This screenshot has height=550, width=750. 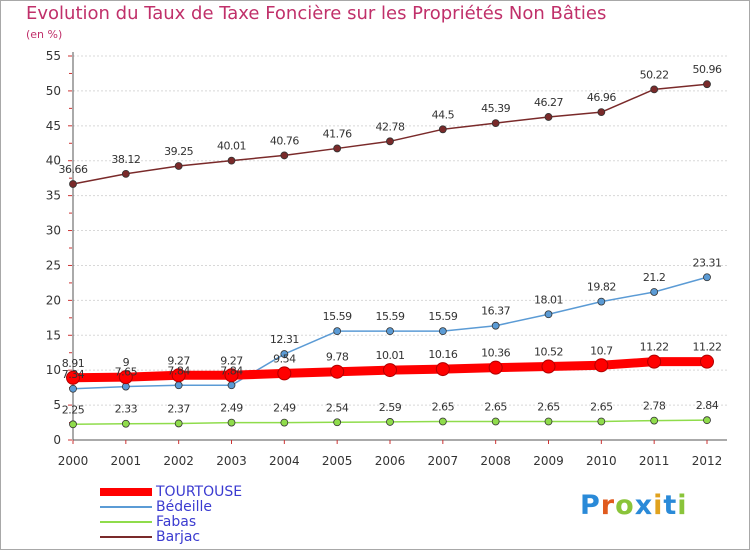 What do you see at coordinates (495, 353) in the screenshot?
I see `data-label: 10.36` at bounding box center [495, 353].